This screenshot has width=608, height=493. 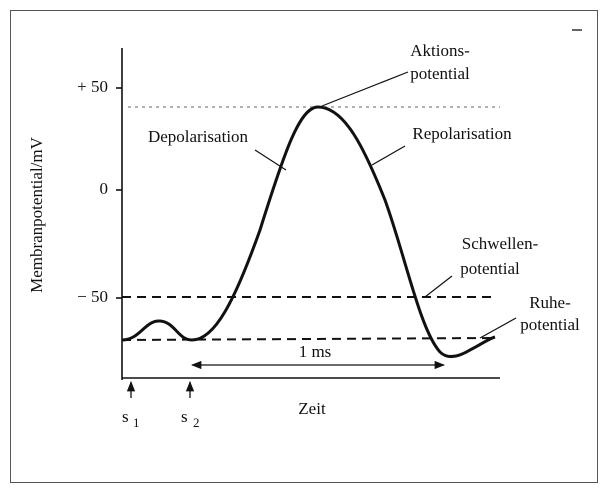 What do you see at coordinates (500, 243) in the screenshot?
I see `annotation: Schwellen-` at bounding box center [500, 243].